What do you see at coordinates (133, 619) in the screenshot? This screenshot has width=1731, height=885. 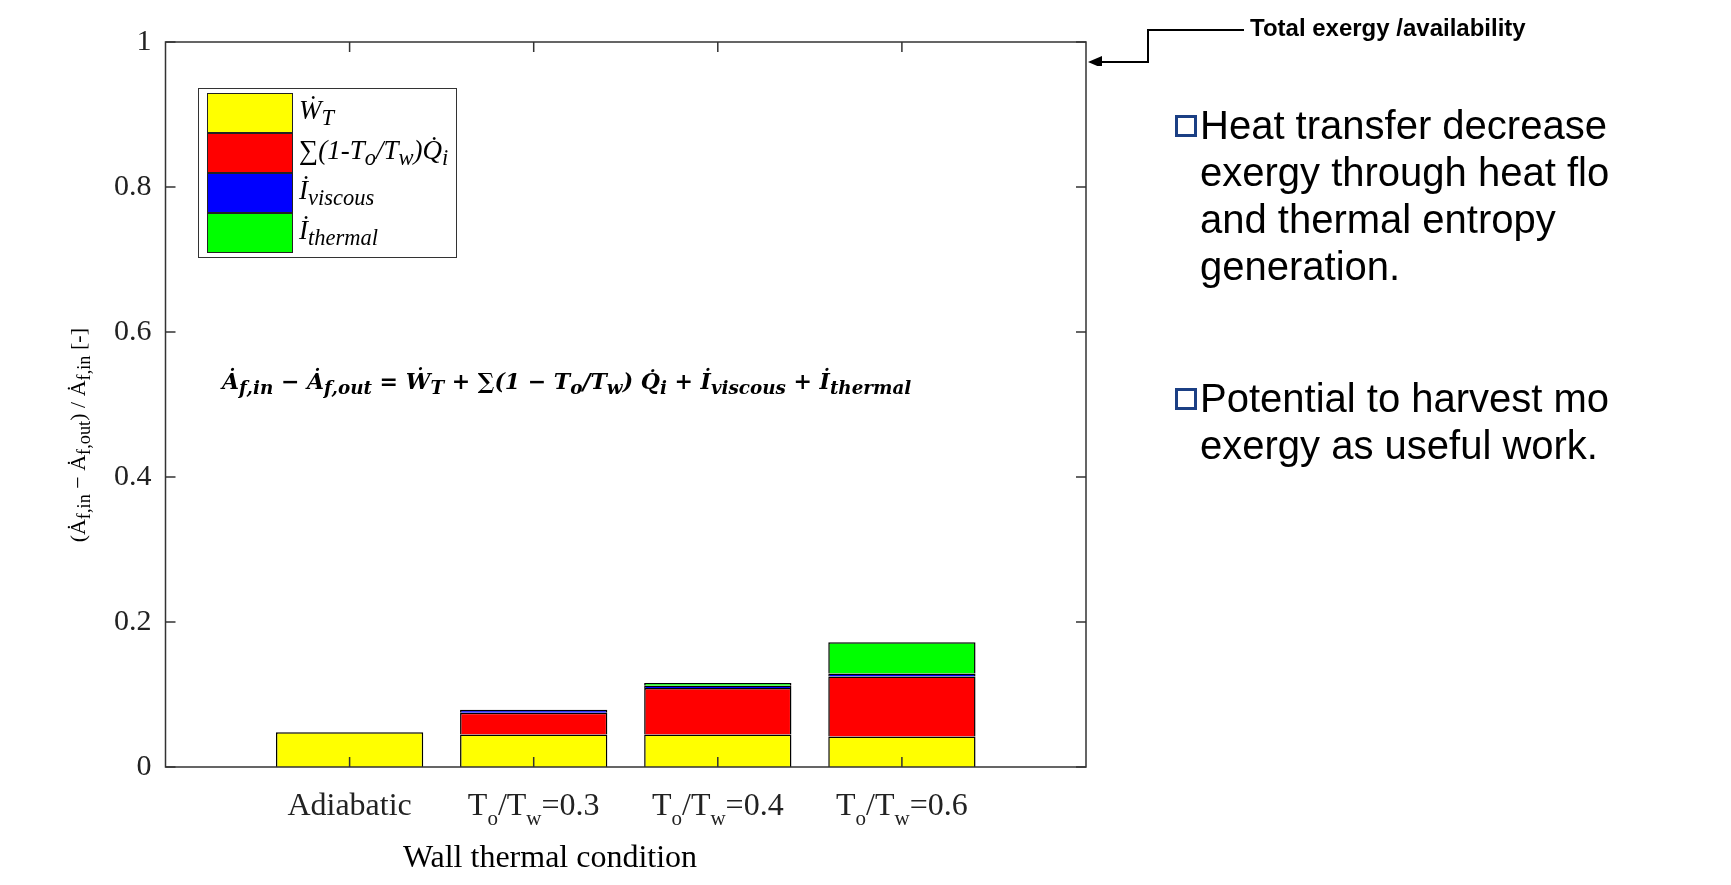 I see `y-tick-label: 0.2` at bounding box center [133, 619].